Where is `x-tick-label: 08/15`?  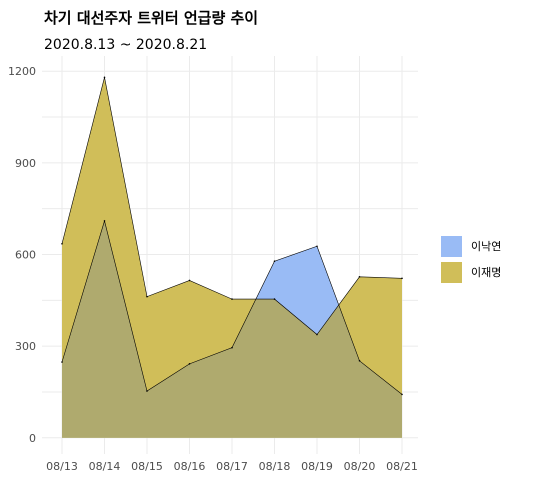
x-tick-label: 08/15 is located at coordinates (147, 466).